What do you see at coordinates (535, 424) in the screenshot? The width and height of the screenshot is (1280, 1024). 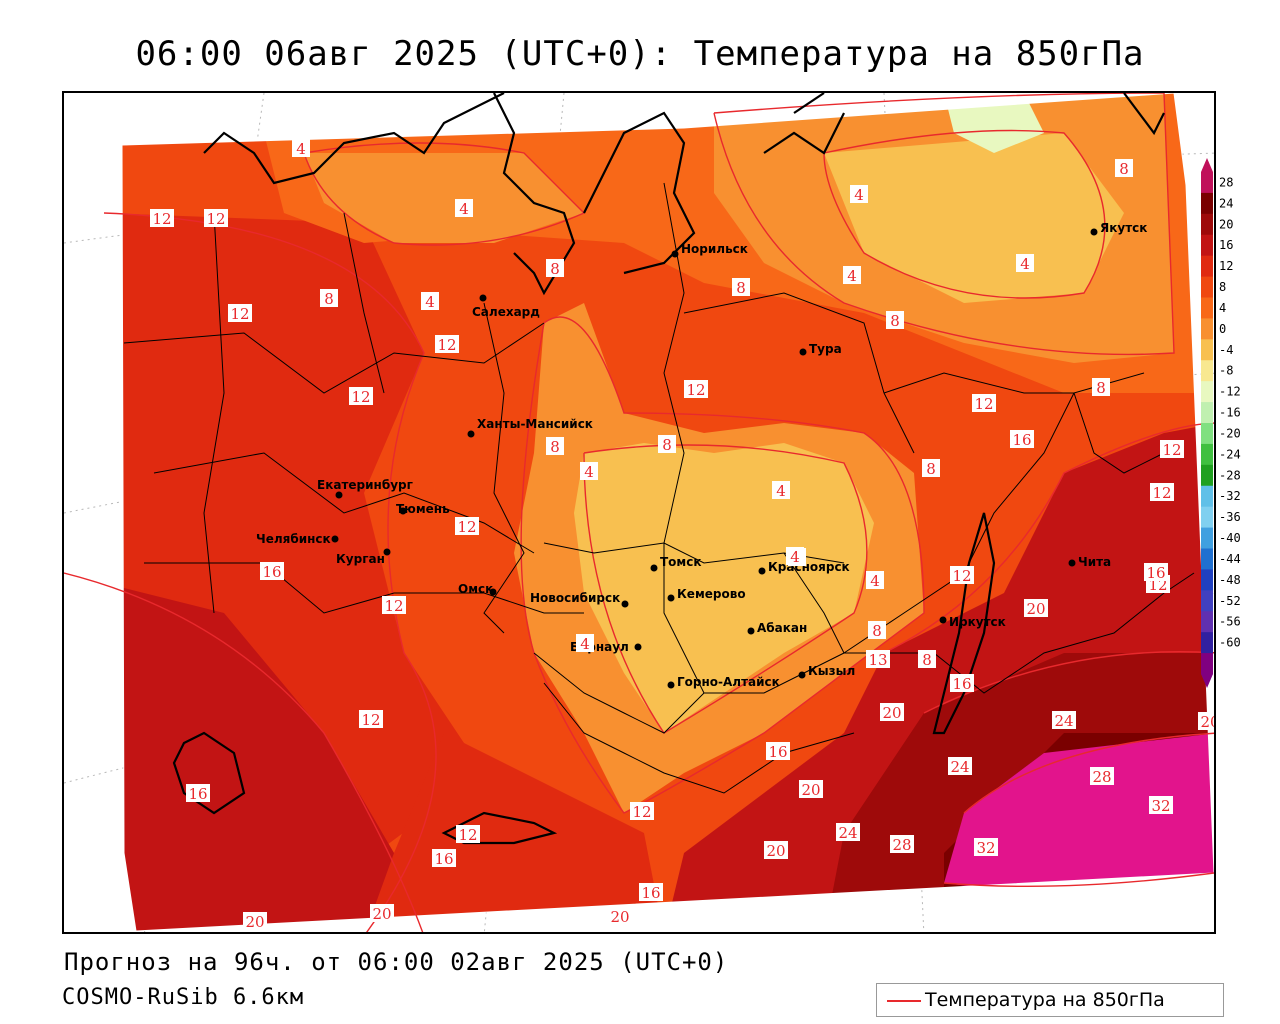 I see `city-label: Ханты-Мансийск` at bounding box center [535, 424].